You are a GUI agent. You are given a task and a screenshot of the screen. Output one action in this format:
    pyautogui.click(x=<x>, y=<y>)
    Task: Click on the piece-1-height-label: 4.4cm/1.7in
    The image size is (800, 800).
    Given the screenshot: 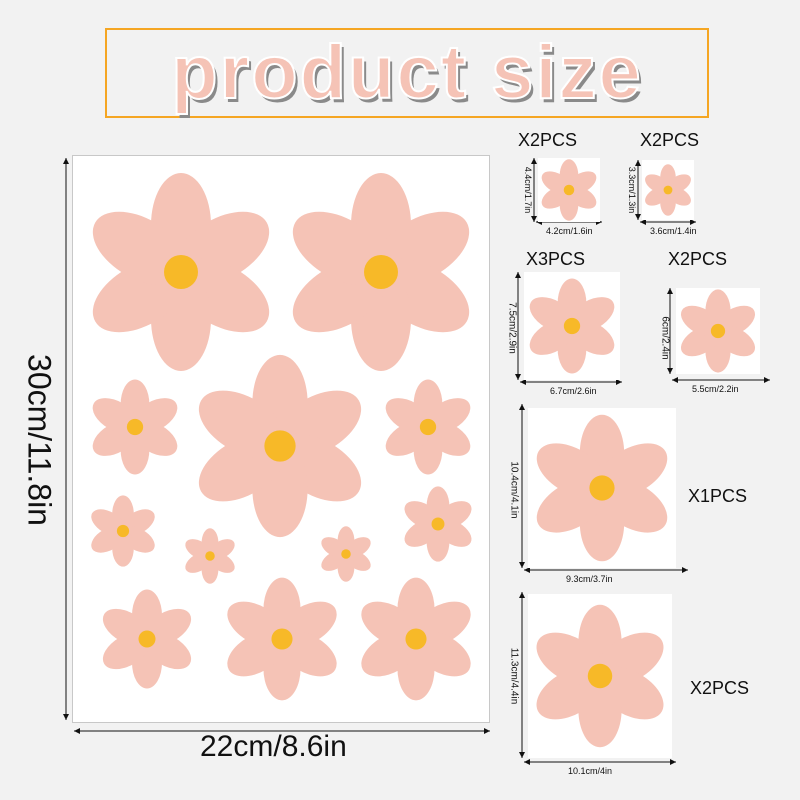 What is the action you would take?
    pyautogui.click(x=528, y=190)
    